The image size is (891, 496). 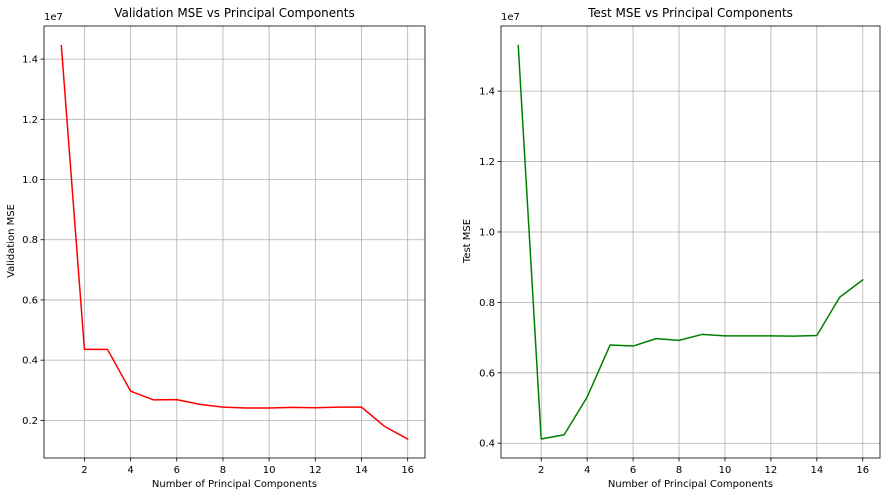 I want to click on test-x-tick-label: 4, so click(x=587, y=470).